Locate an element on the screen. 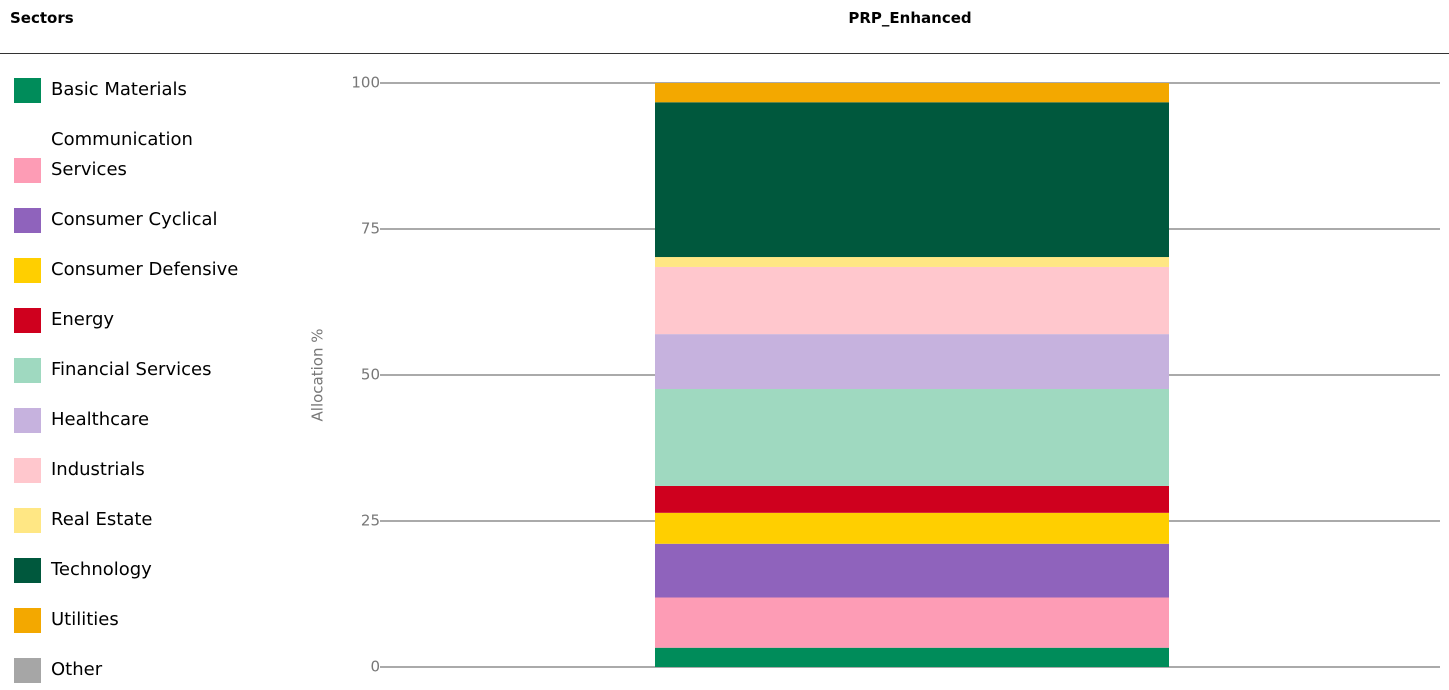 This screenshot has width=1449, height=690. legend-label: Communication Services is located at coordinates (122, 154).